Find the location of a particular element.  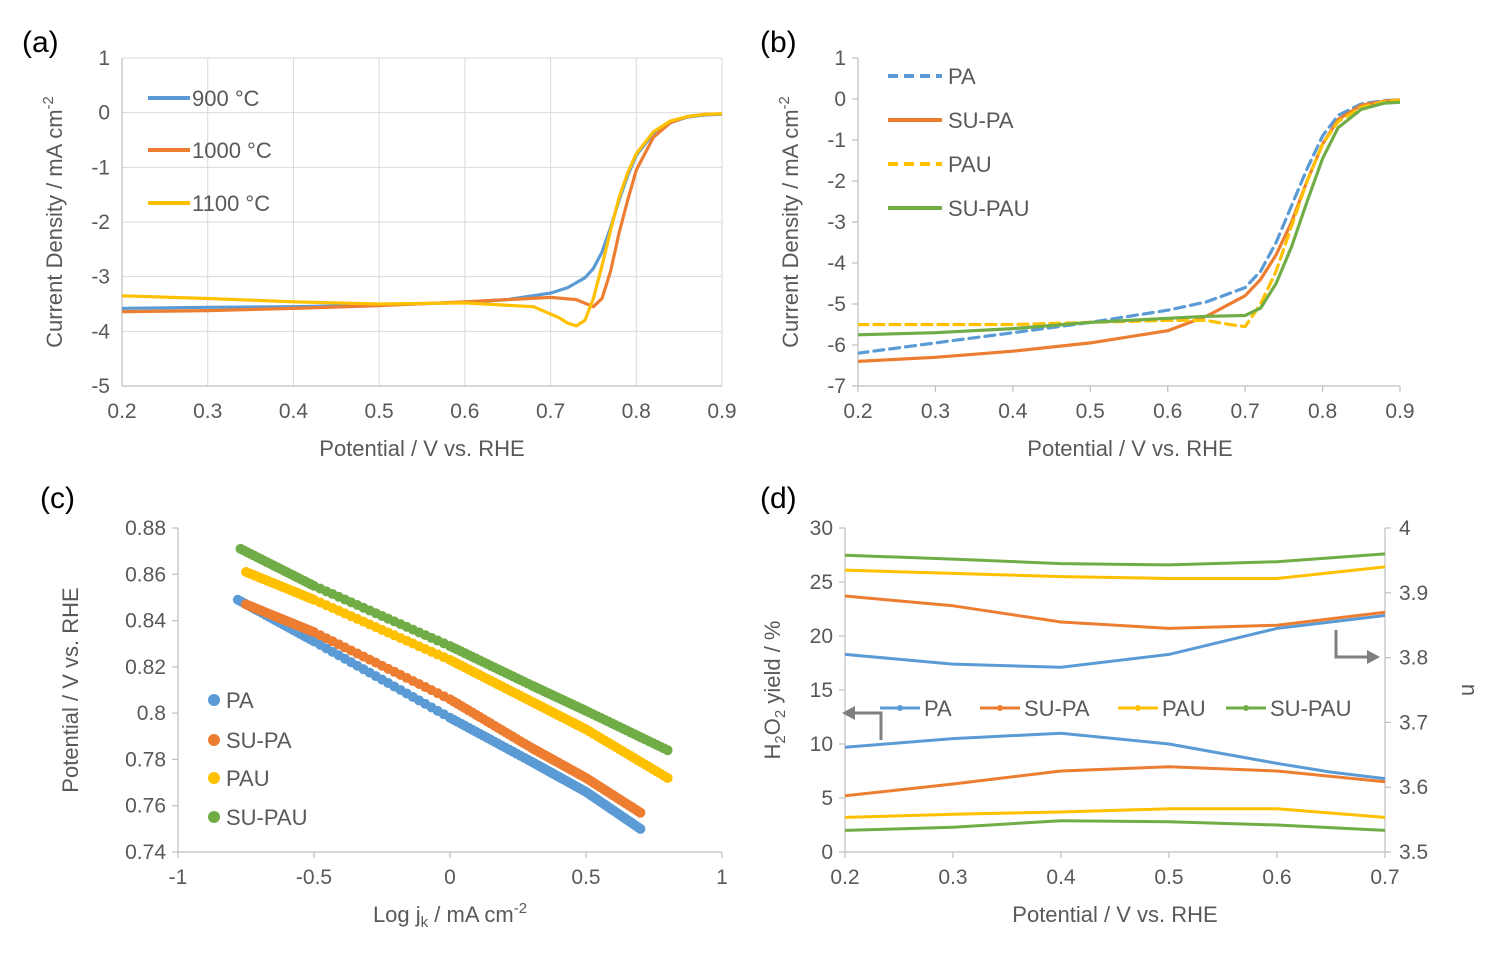

x-tick-label: 0.9 is located at coordinates (1399, 411).